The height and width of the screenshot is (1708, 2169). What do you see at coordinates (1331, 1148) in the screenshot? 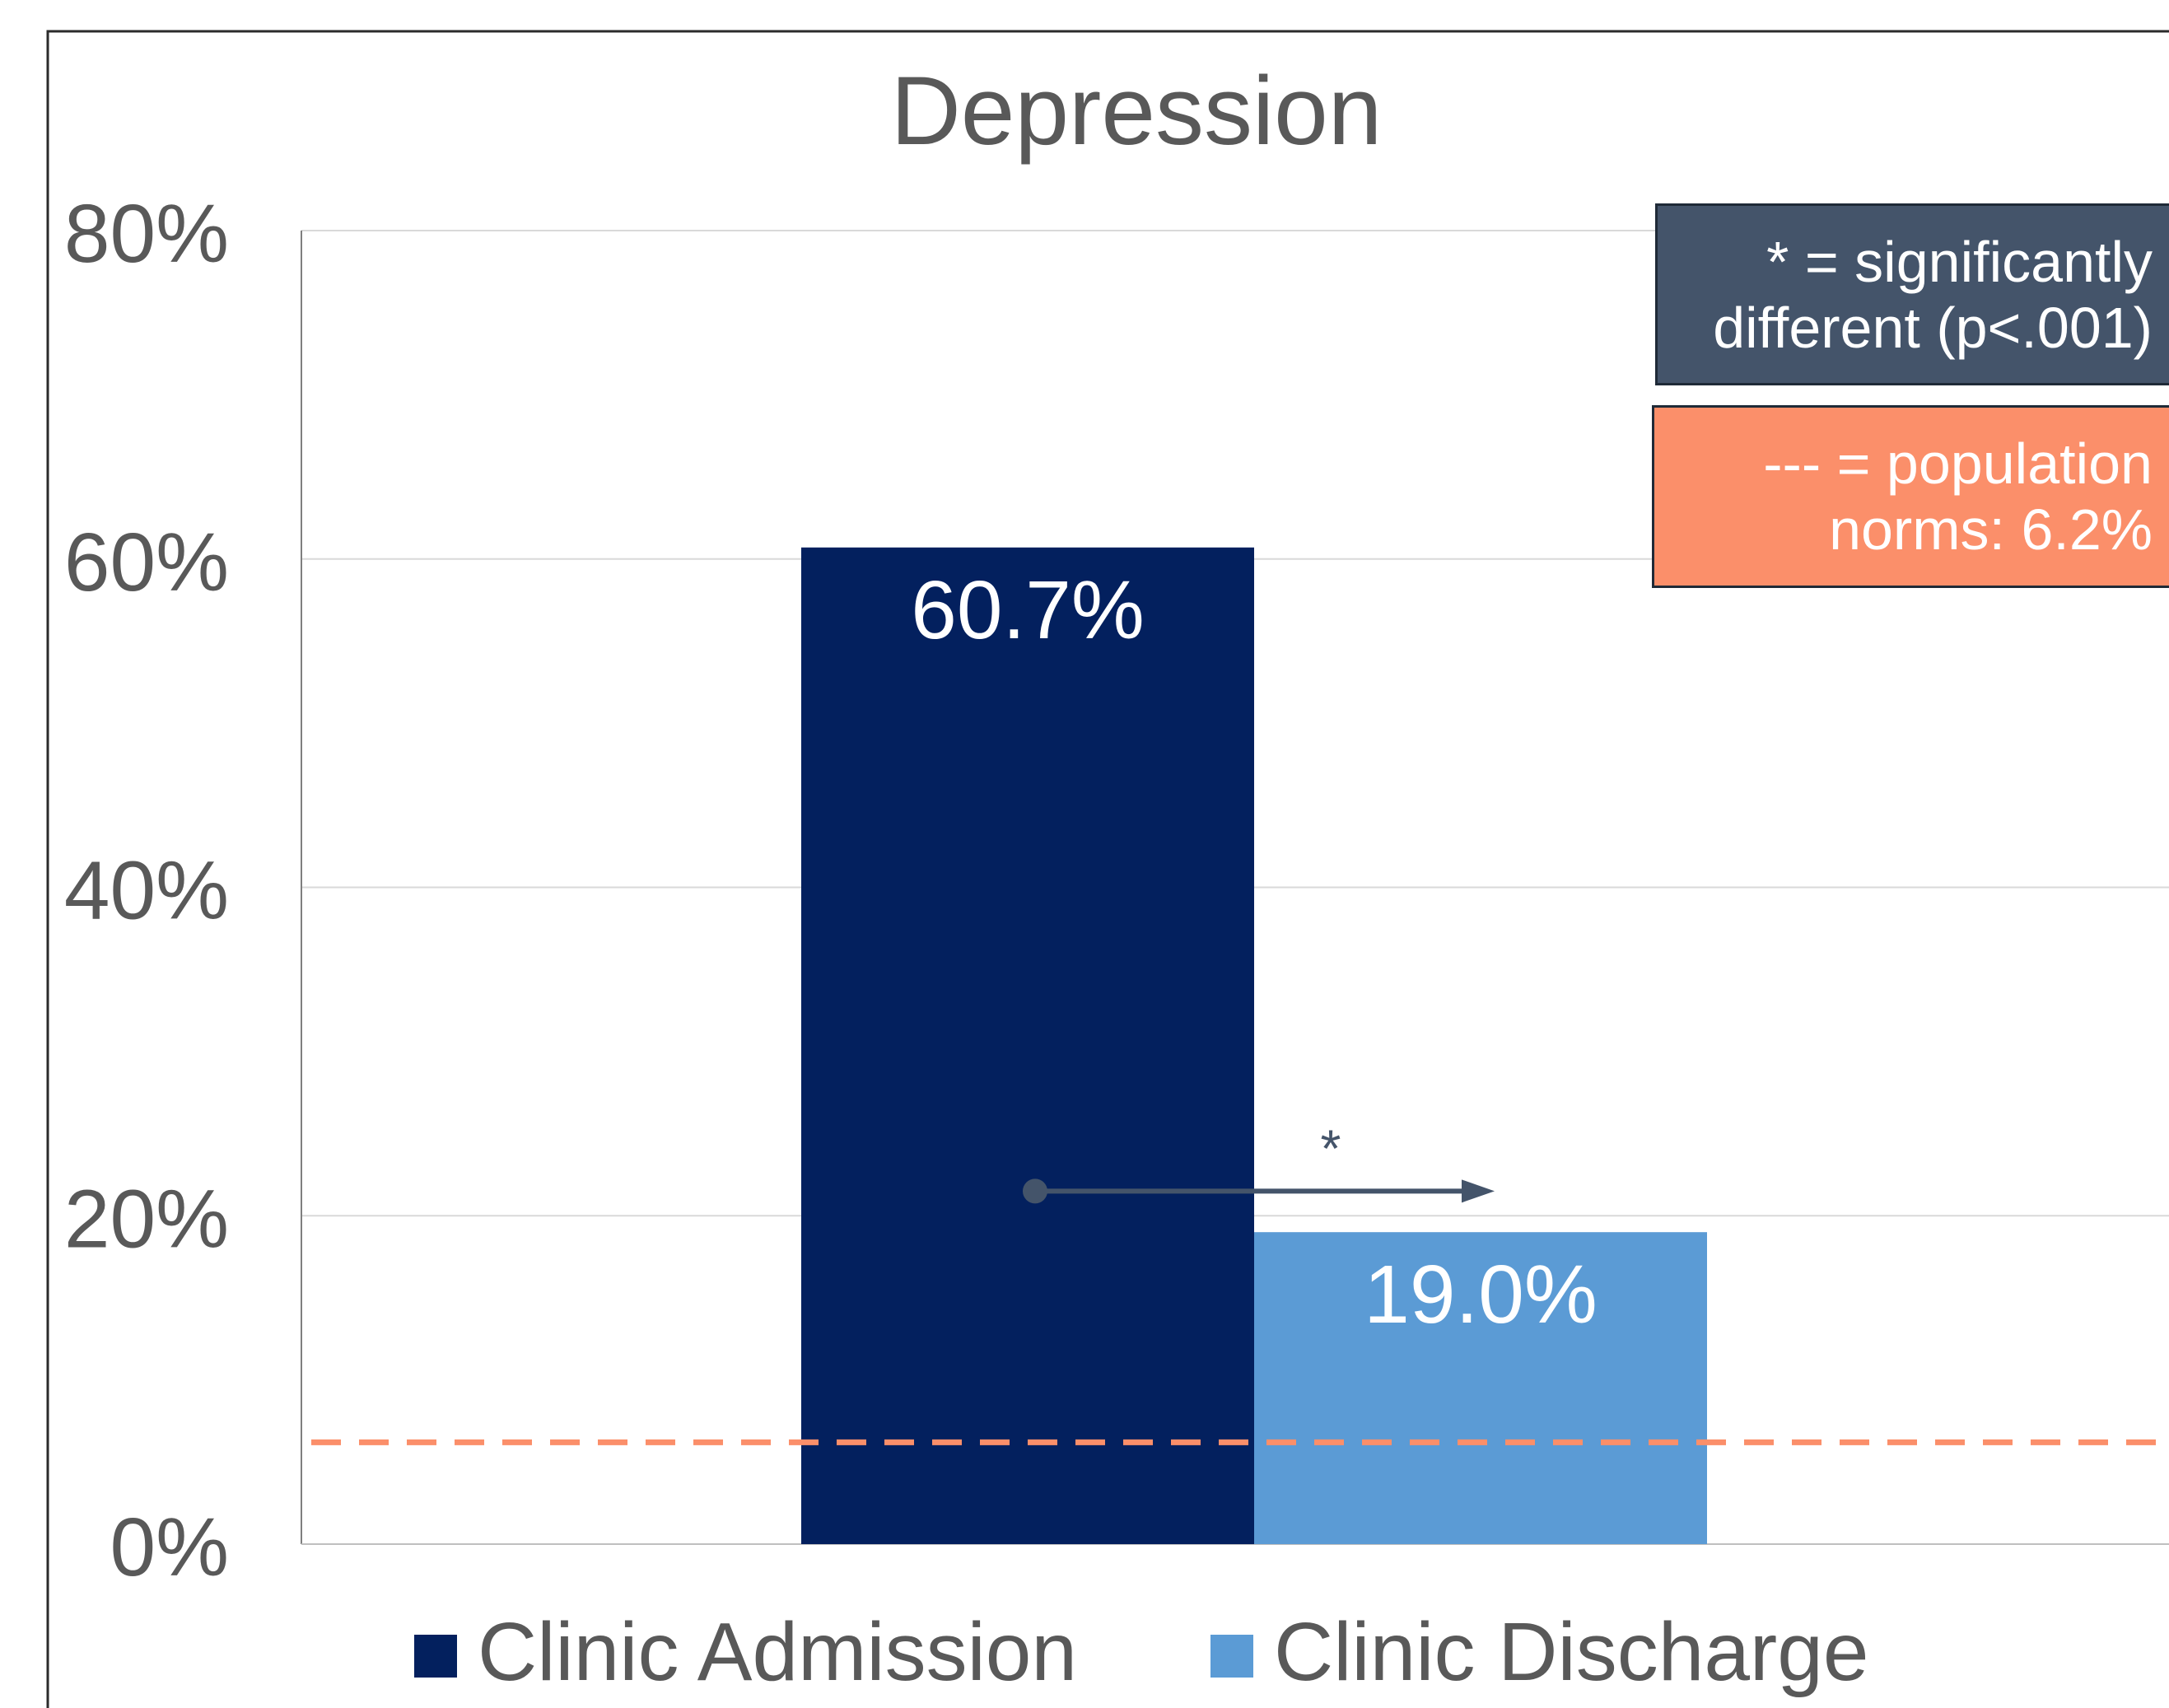
I see `significance-star: *` at bounding box center [1331, 1148].